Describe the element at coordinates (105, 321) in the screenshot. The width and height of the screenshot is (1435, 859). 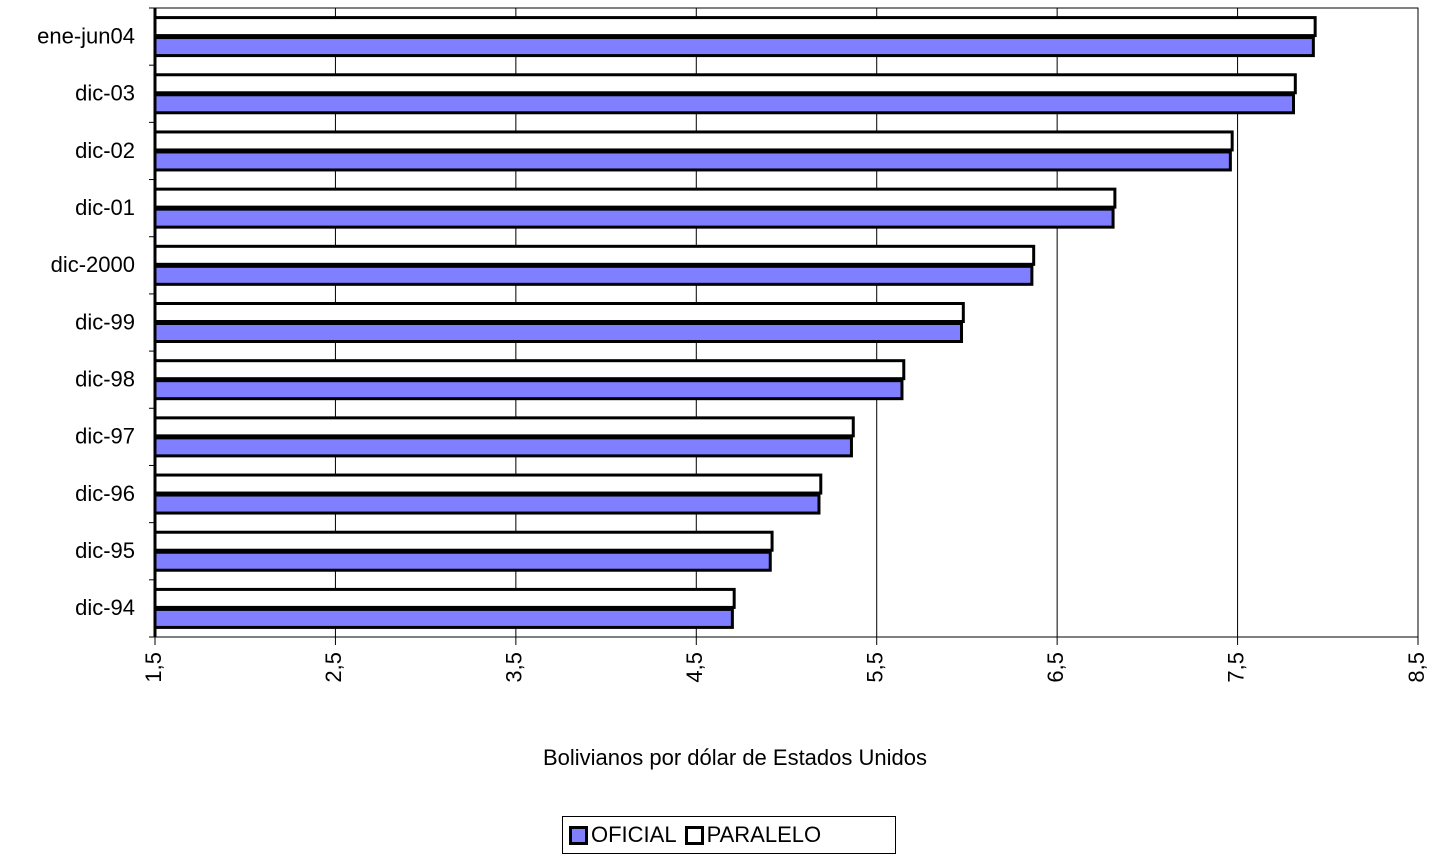
I see `y-tick-label: dic-99` at that location.